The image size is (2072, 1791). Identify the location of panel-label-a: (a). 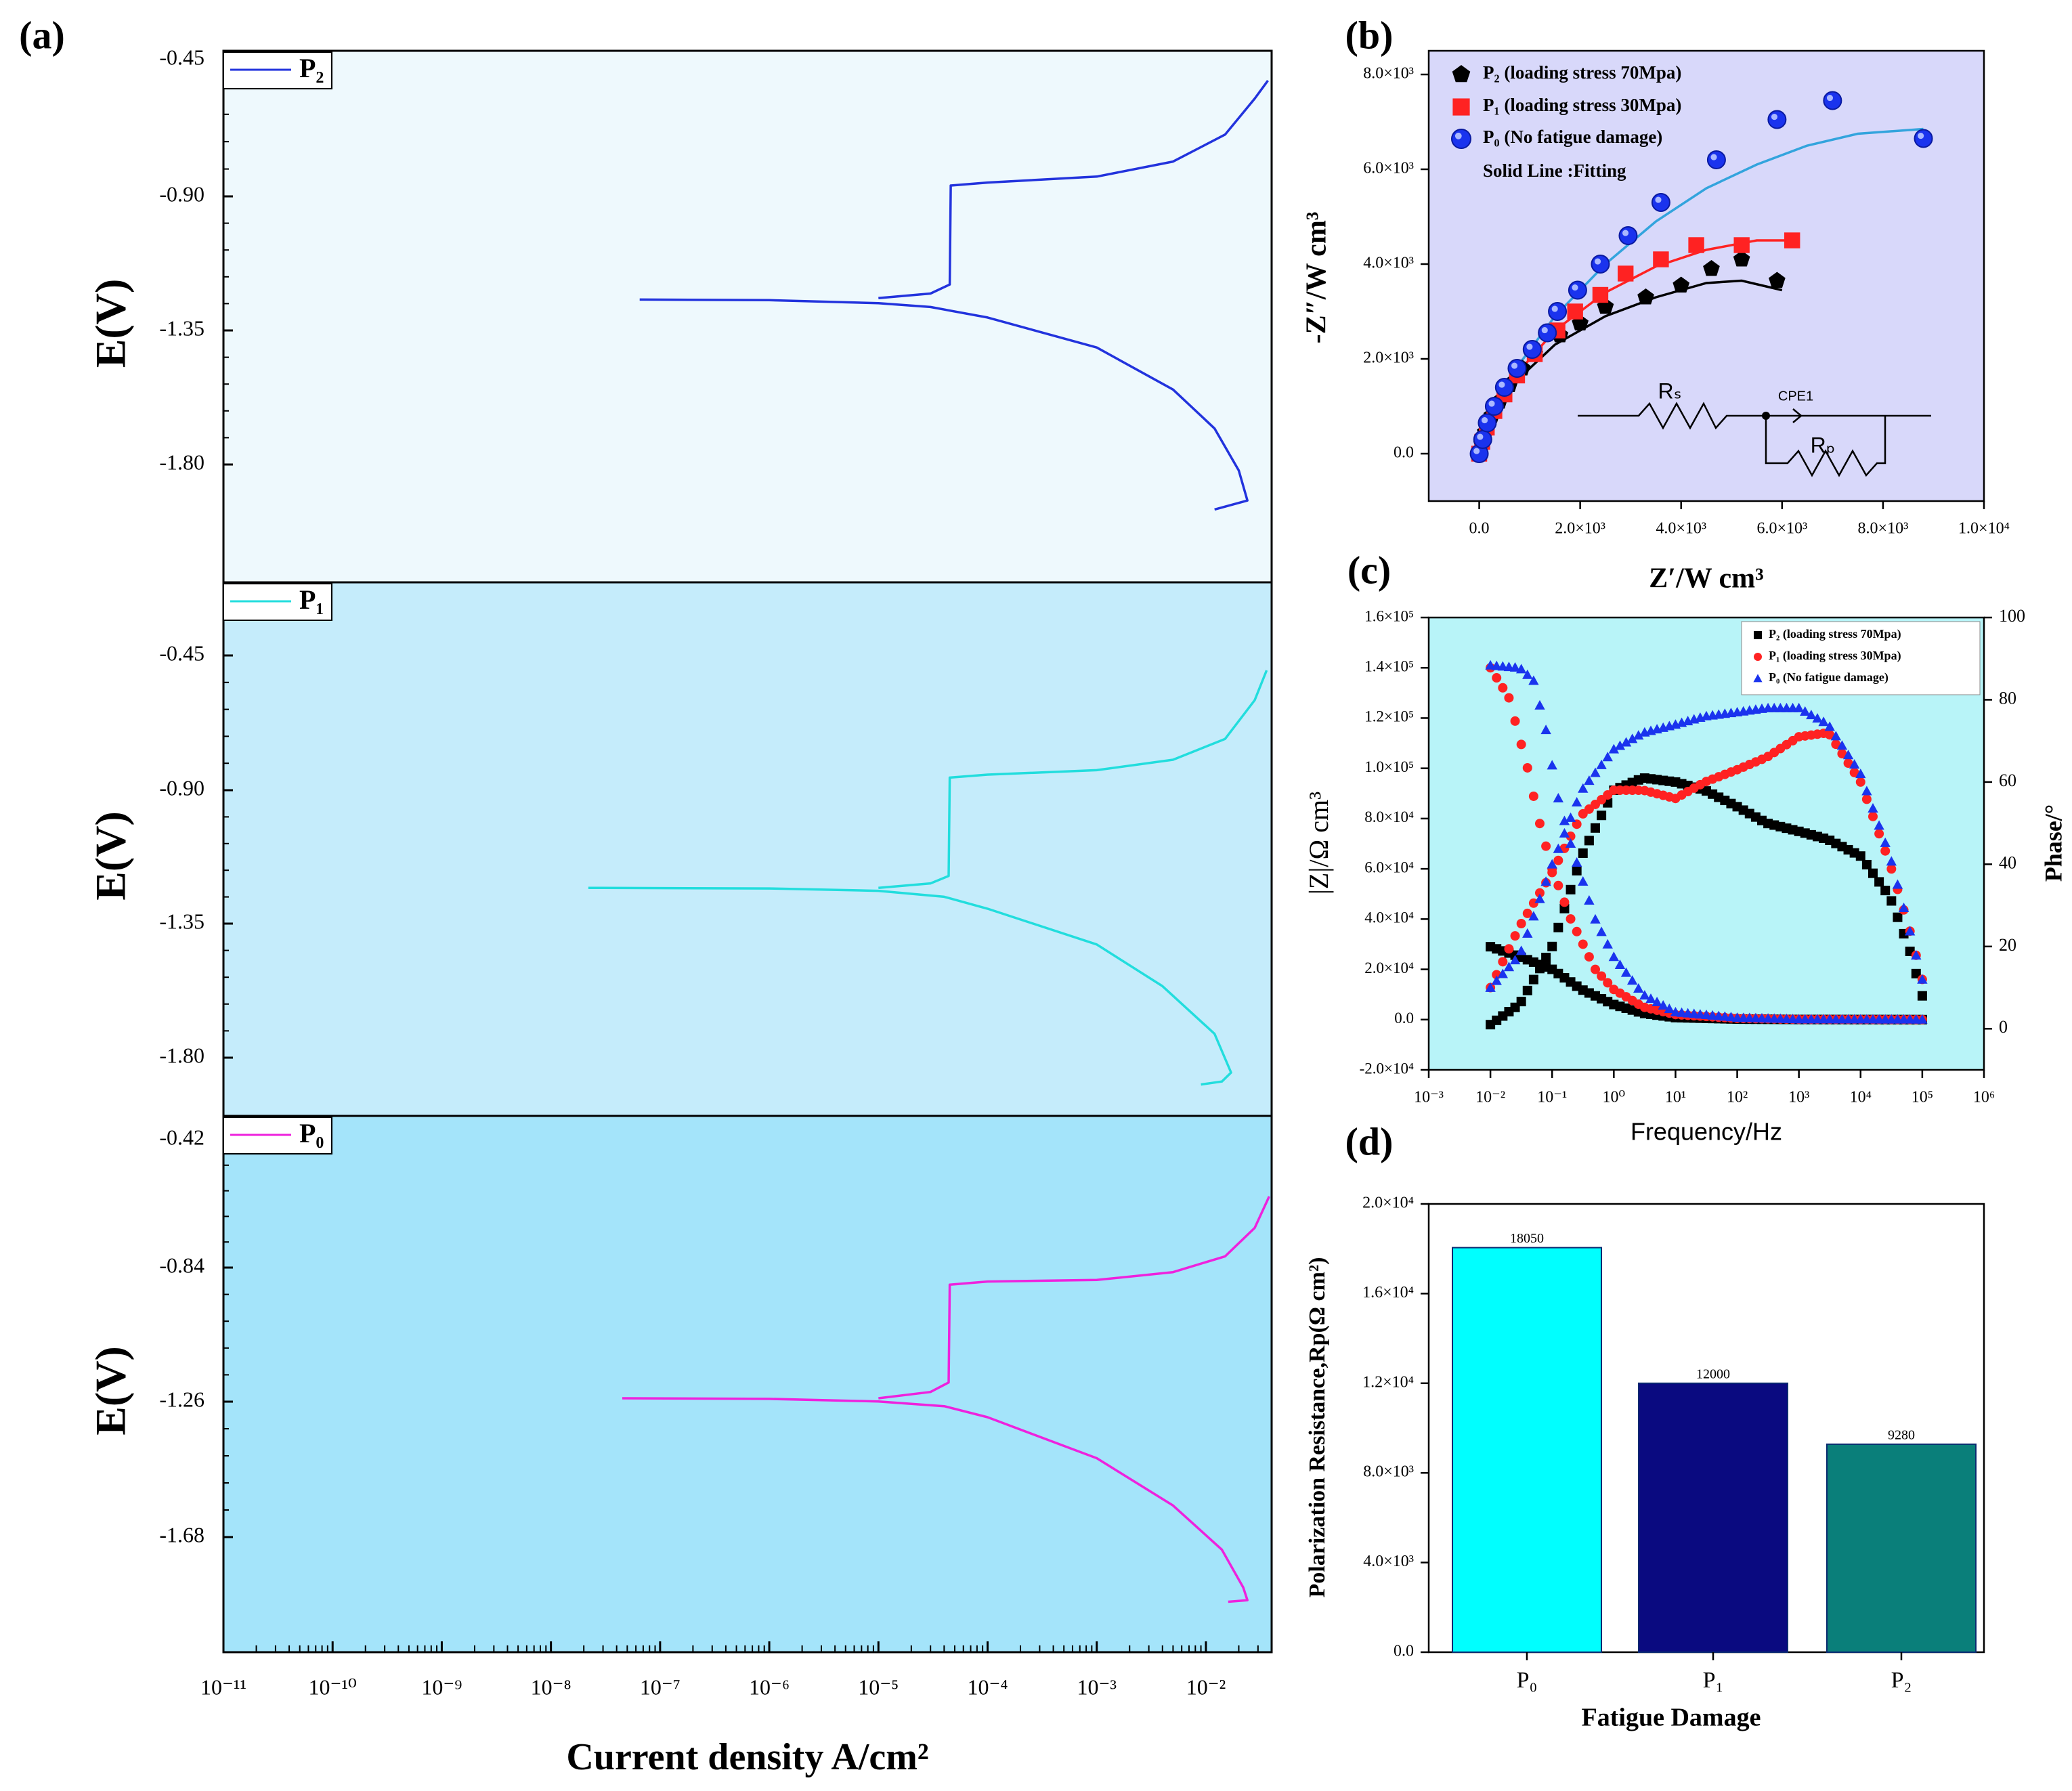
(42, 35).